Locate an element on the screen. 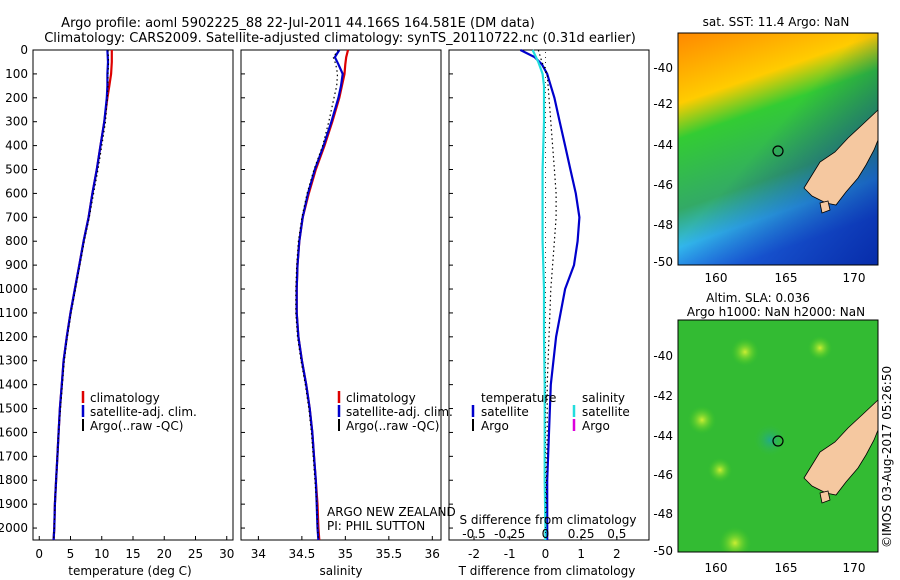 This screenshot has width=900, height=580. sst-map is located at coordinates (778, 149).